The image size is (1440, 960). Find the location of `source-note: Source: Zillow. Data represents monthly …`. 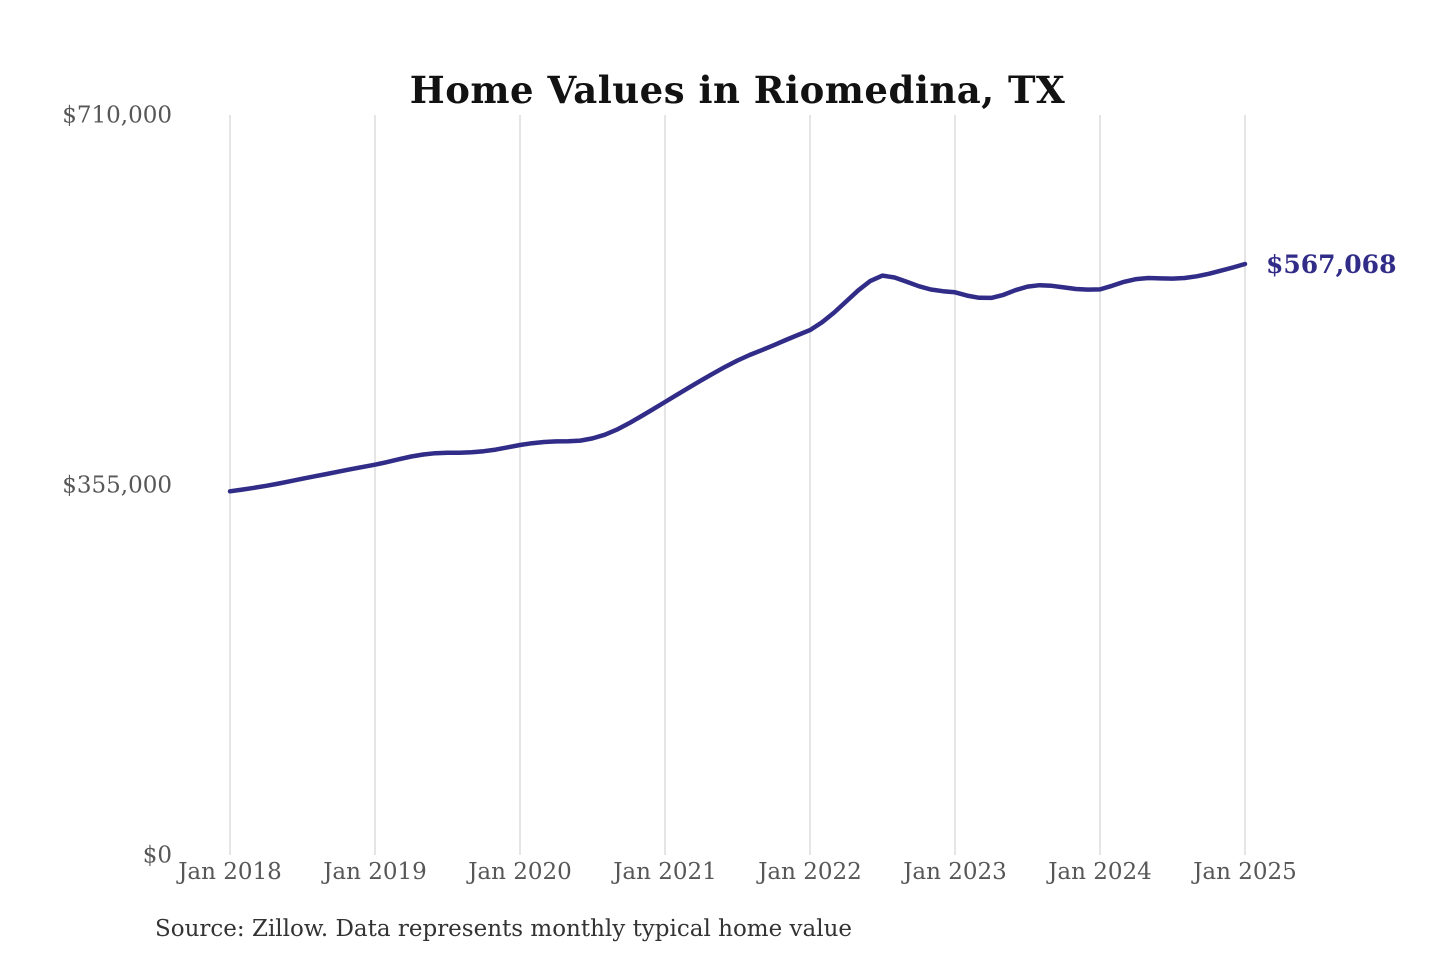

source-note: Source: Zillow. Data represents monthly … is located at coordinates (504, 929).